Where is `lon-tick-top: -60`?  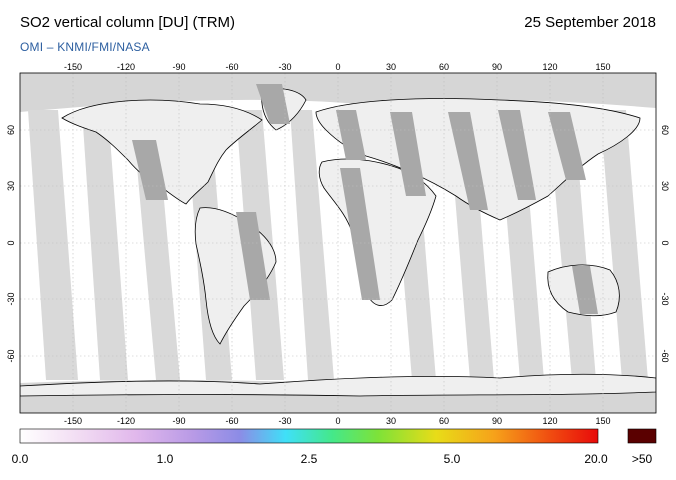 lon-tick-top: -60 is located at coordinates (231, 67).